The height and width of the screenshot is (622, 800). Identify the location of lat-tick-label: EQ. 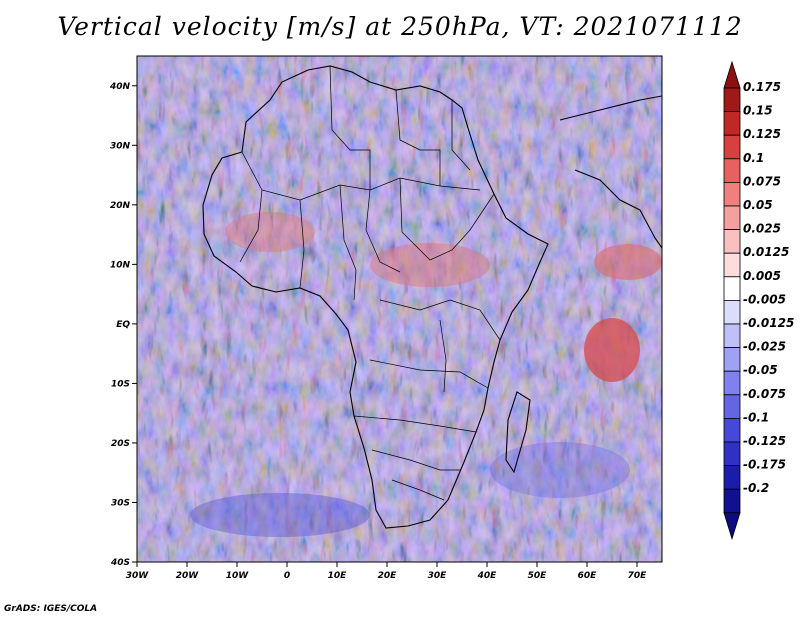
(123, 325).